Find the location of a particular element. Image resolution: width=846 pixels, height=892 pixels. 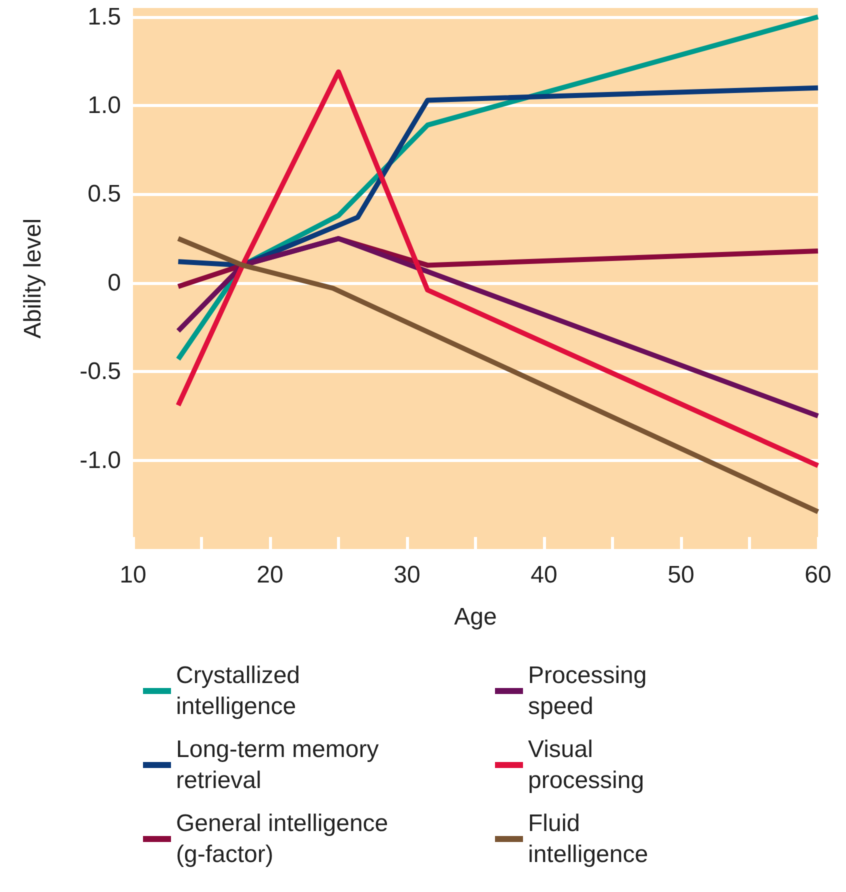

y-tick-label: 0 is located at coordinates (114, 282).